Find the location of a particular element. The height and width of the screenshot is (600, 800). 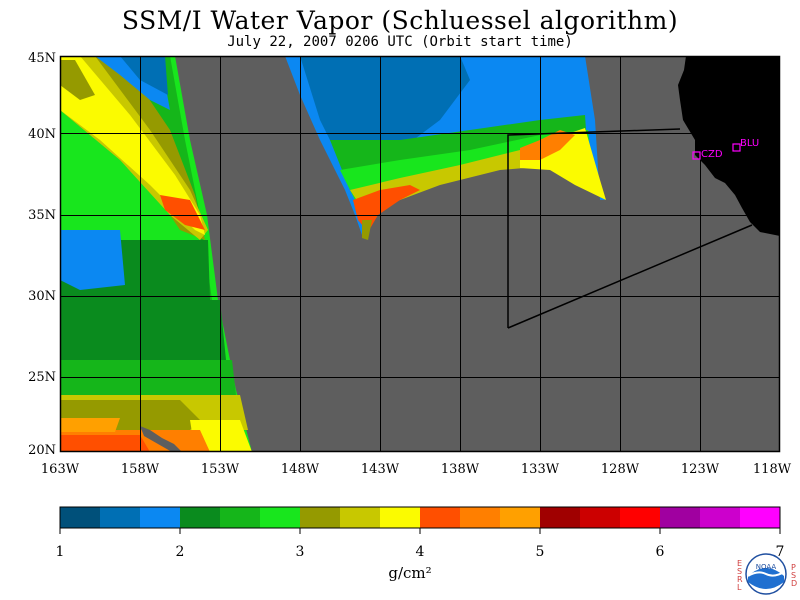

lat-label-35n: 35N is located at coordinates (42, 215).